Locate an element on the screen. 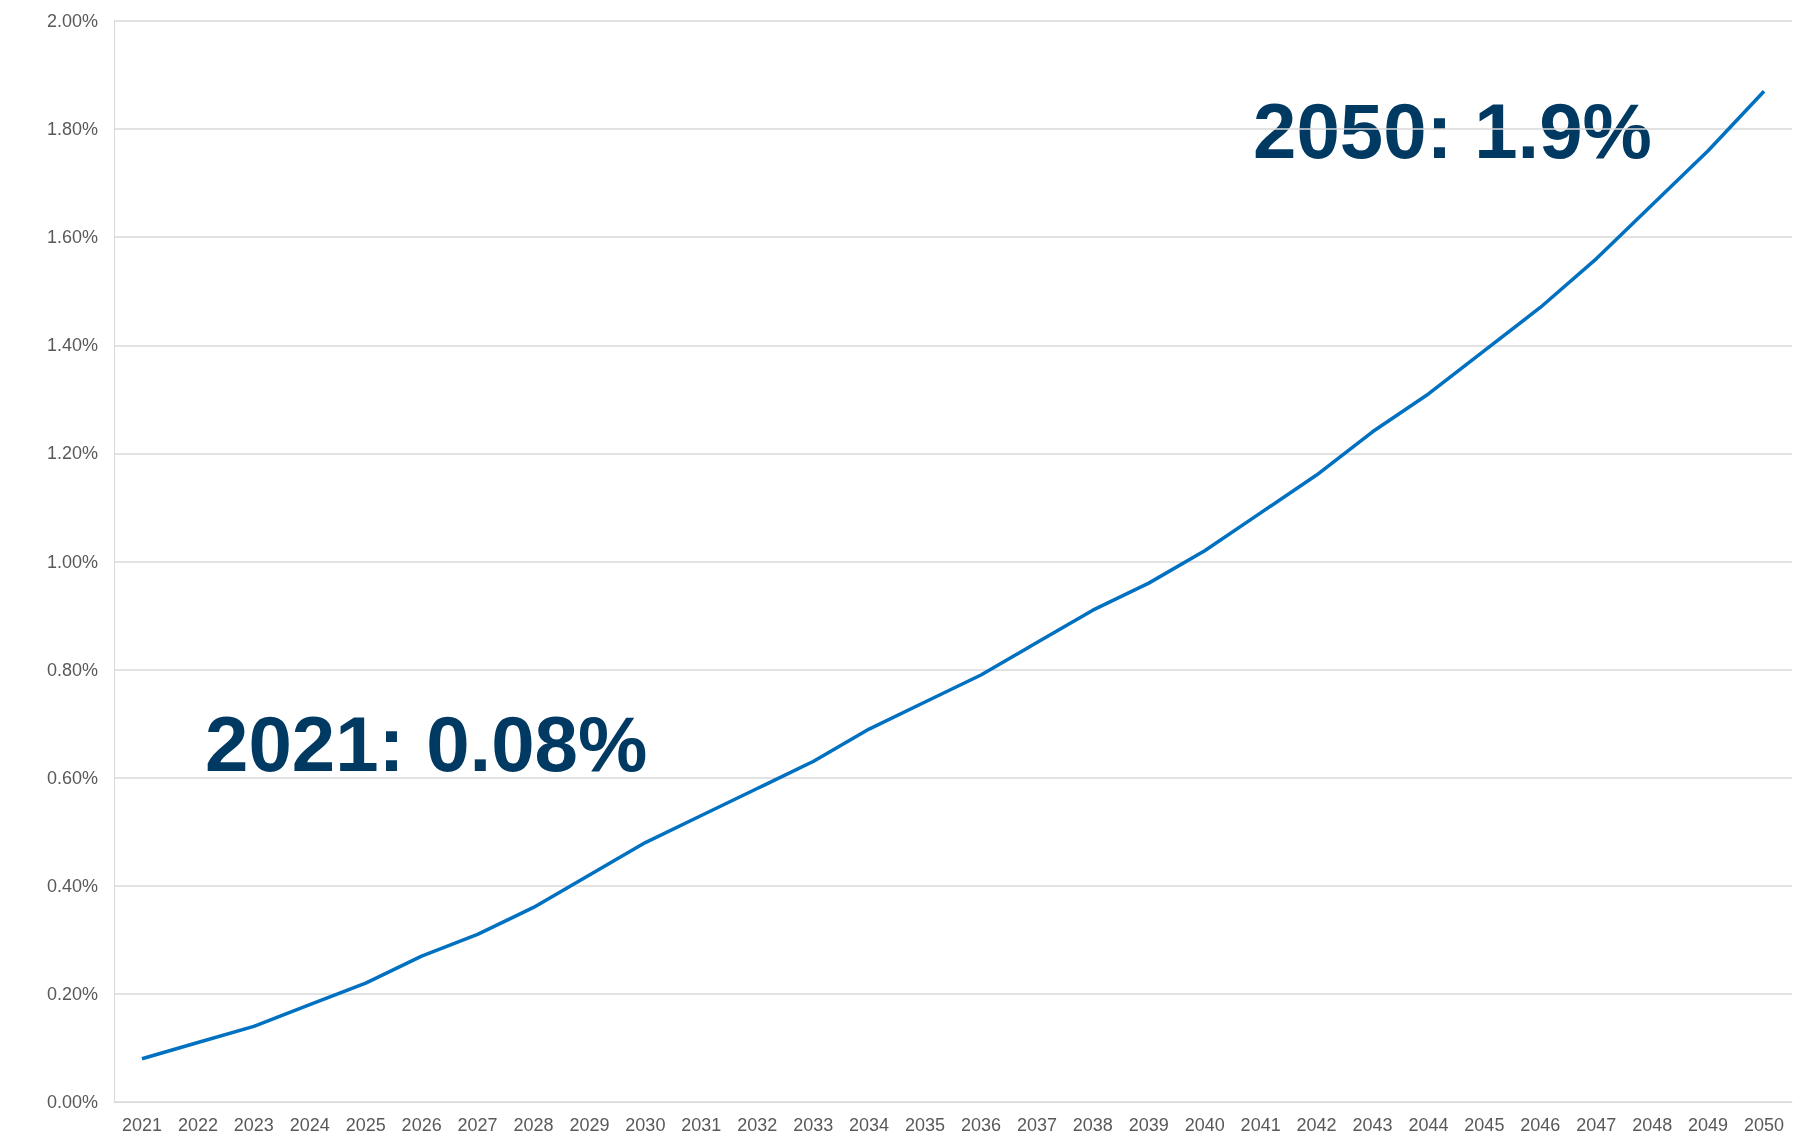 Image resolution: width=1806 pixels, height=1145 pixels. x-tick-label: 2050 is located at coordinates (1764, 1125).